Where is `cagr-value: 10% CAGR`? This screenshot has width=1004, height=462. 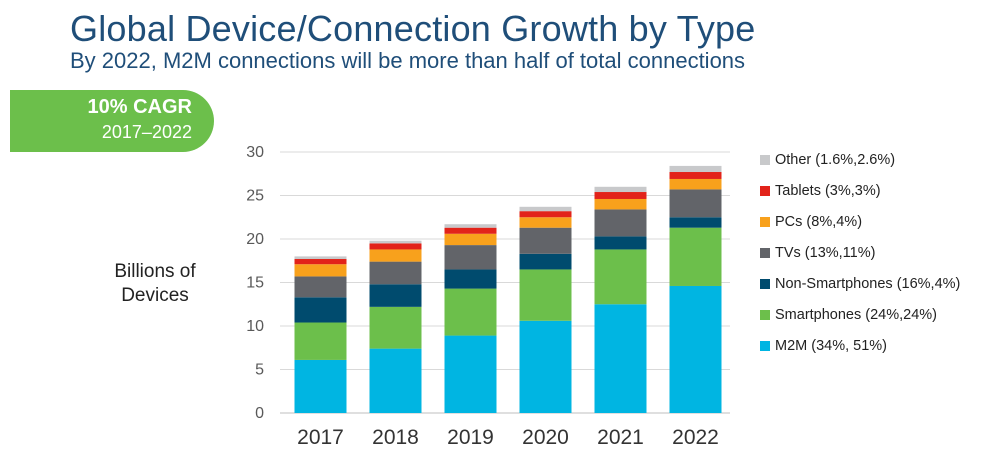 cagr-value: 10% CAGR is located at coordinates (139, 107).